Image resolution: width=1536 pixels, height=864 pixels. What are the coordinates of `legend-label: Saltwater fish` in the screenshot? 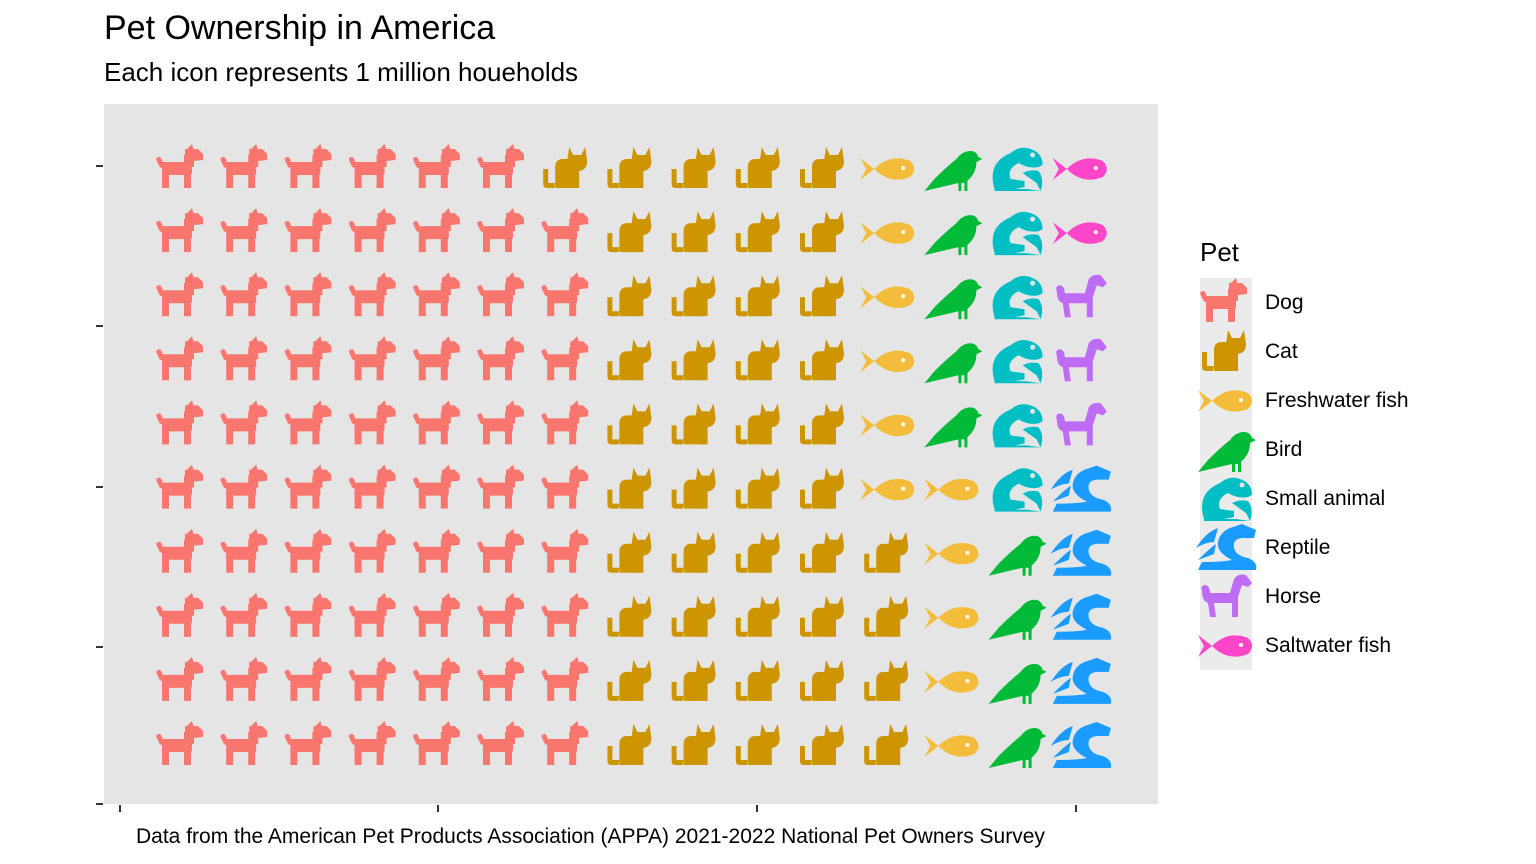 It's located at (1328, 645).